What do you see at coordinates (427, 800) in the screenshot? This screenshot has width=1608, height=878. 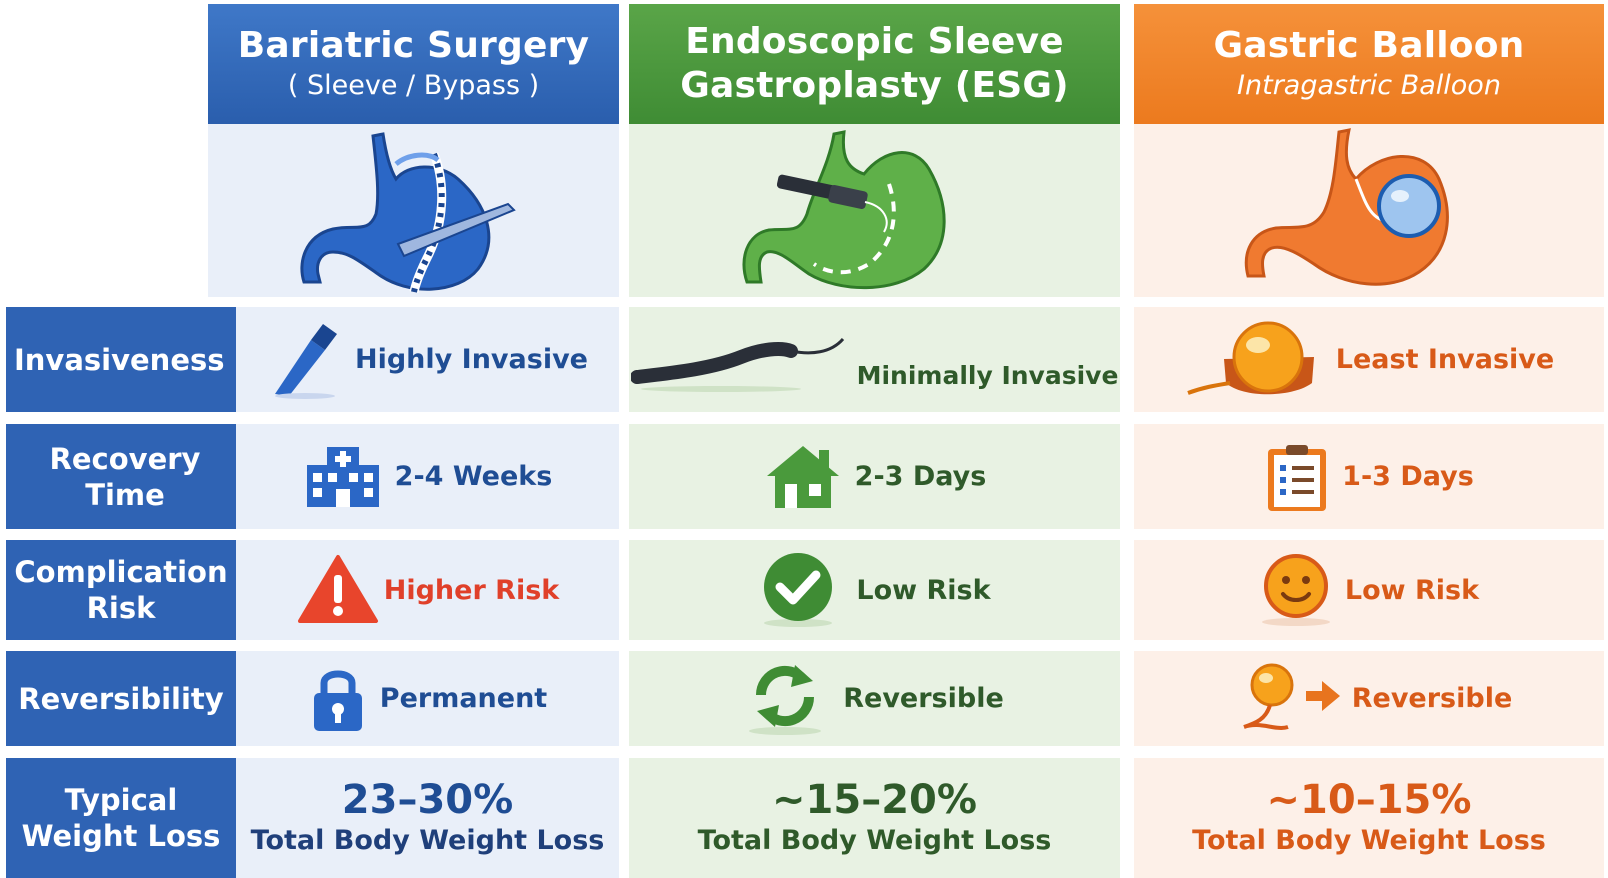 I see `weight-loss-value: 23–30%` at bounding box center [427, 800].